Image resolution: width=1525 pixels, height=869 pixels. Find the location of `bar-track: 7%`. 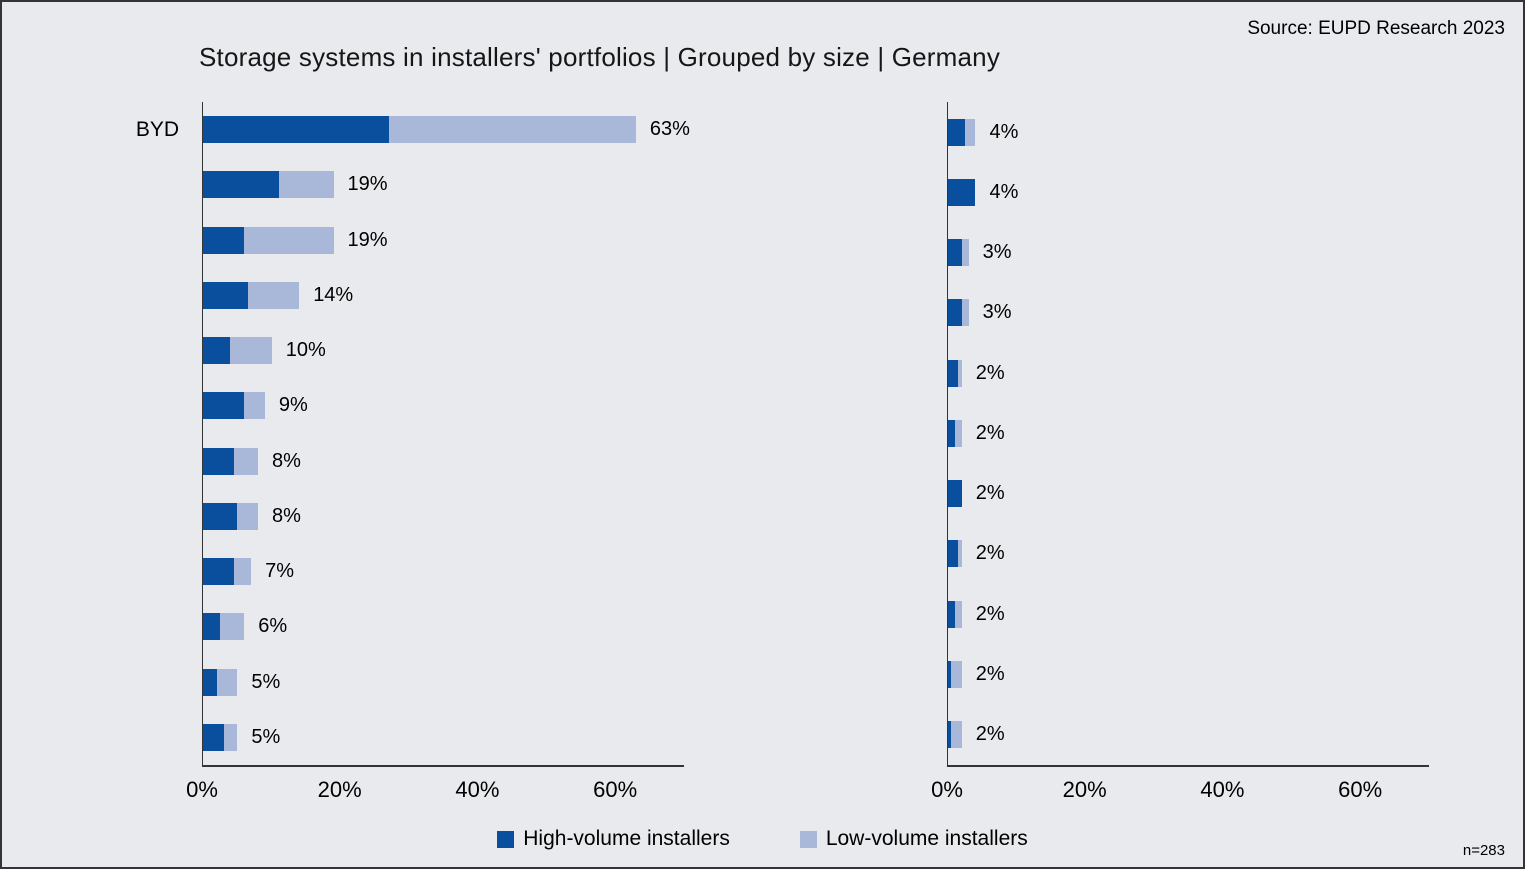

bar-track: 7% is located at coordinates (443, 572).